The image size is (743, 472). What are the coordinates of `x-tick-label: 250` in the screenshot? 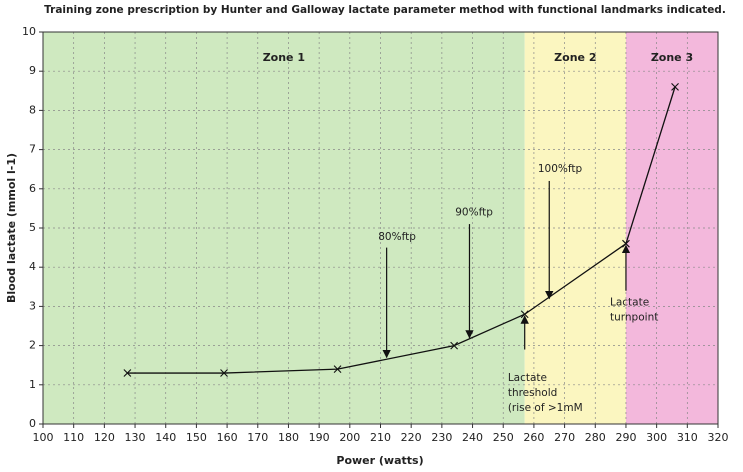 It's located at (503, 437).